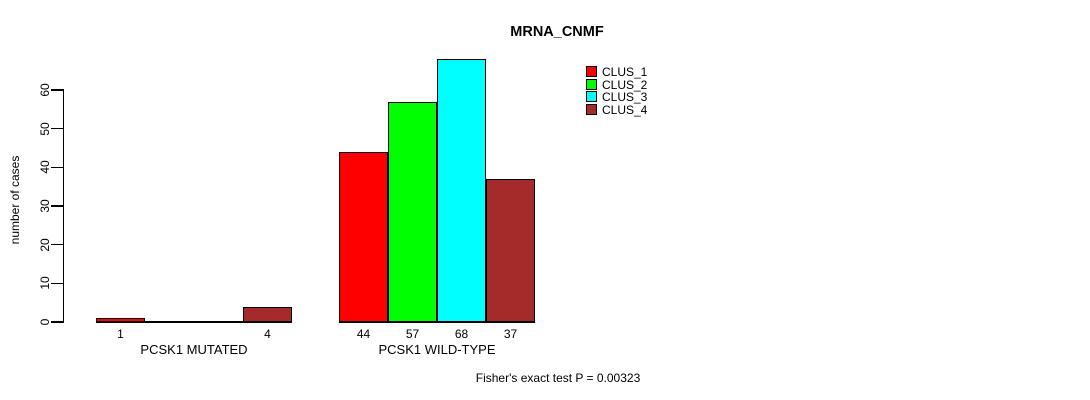 Image resolution: width=1090 pixels, height=400 pixels. Describe the element at coordinates (625, 84) in the screenshot. I see `legend-label: CLUS_2` at that location.